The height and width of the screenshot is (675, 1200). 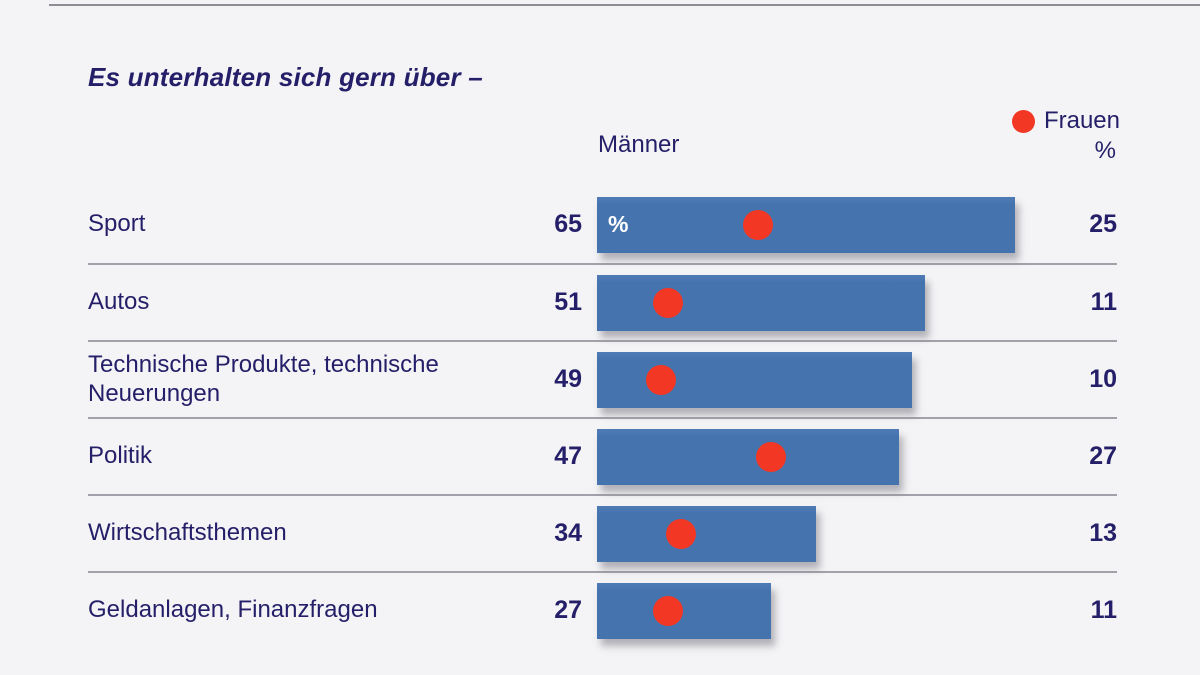 I want to click on women-value: 10, so click(x=1103, y=379).